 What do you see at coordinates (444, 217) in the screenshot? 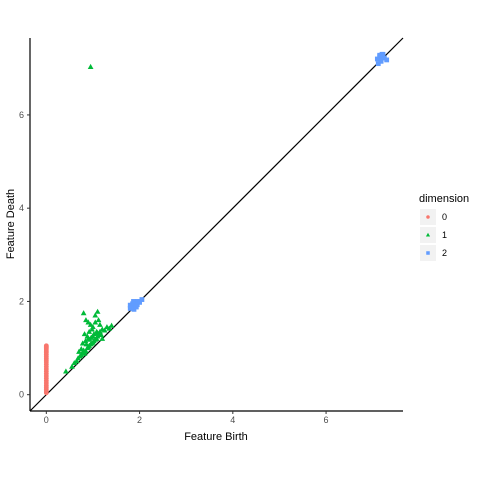
I see `legend-label-0: 0` at bounding box center [444, 217].